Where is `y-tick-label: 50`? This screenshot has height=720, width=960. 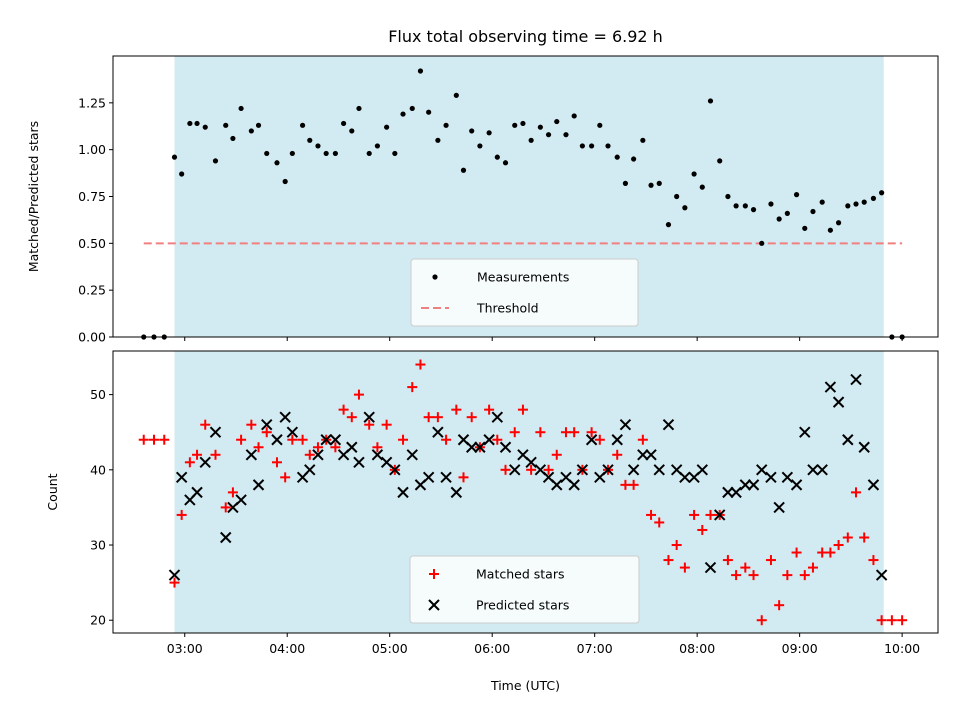
y-tick-label: 50 is located at coordinates (98, 394).